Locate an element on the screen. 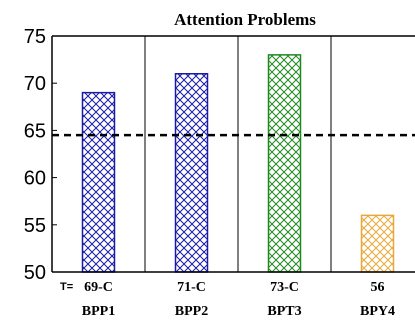  category-label: BPP2 is located at coordinates (191, 311).